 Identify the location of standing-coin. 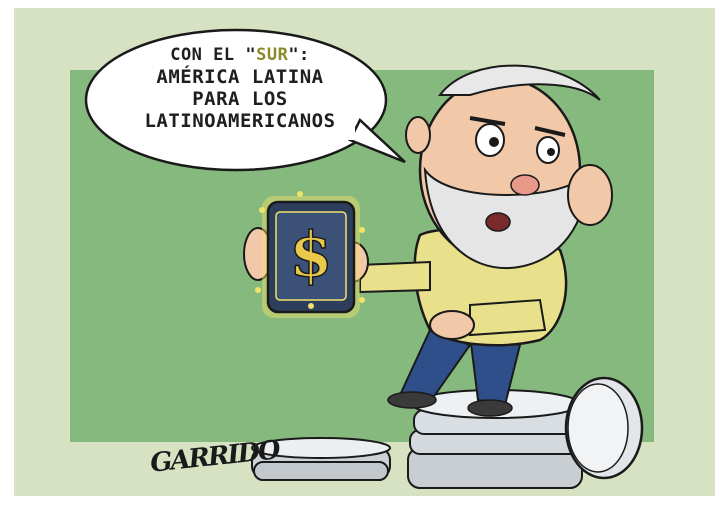
(604, 428).